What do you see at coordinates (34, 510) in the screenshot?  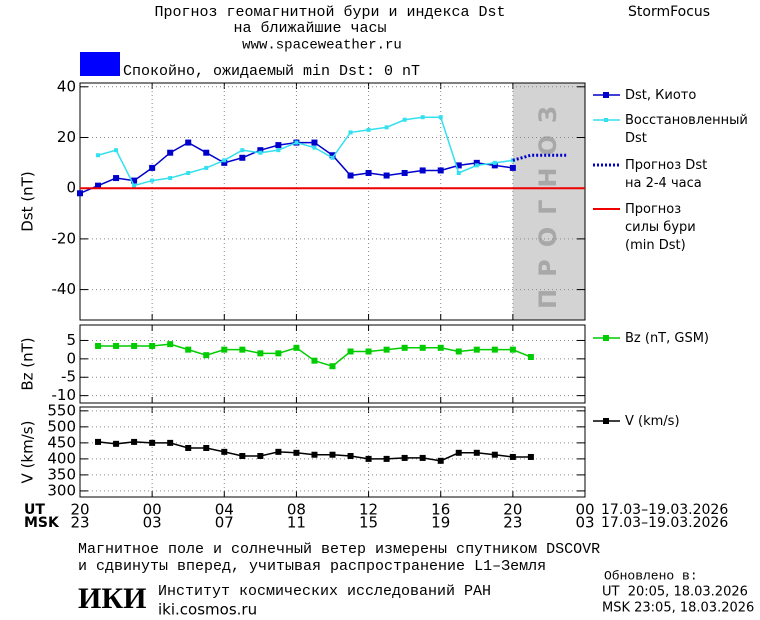 I see `x-axis-label: UT` at bounding box center [34, 510].